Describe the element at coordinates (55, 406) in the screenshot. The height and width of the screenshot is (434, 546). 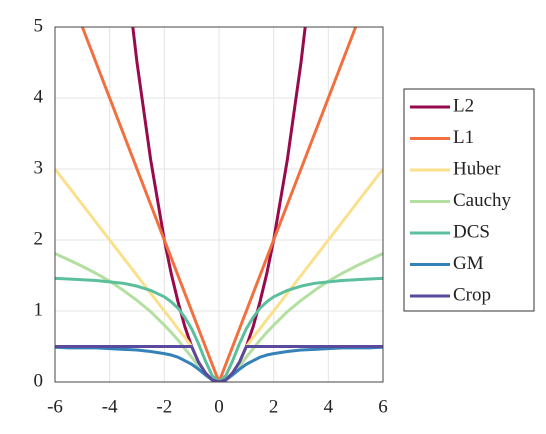
I see `x-tick-label: -6` at that location.